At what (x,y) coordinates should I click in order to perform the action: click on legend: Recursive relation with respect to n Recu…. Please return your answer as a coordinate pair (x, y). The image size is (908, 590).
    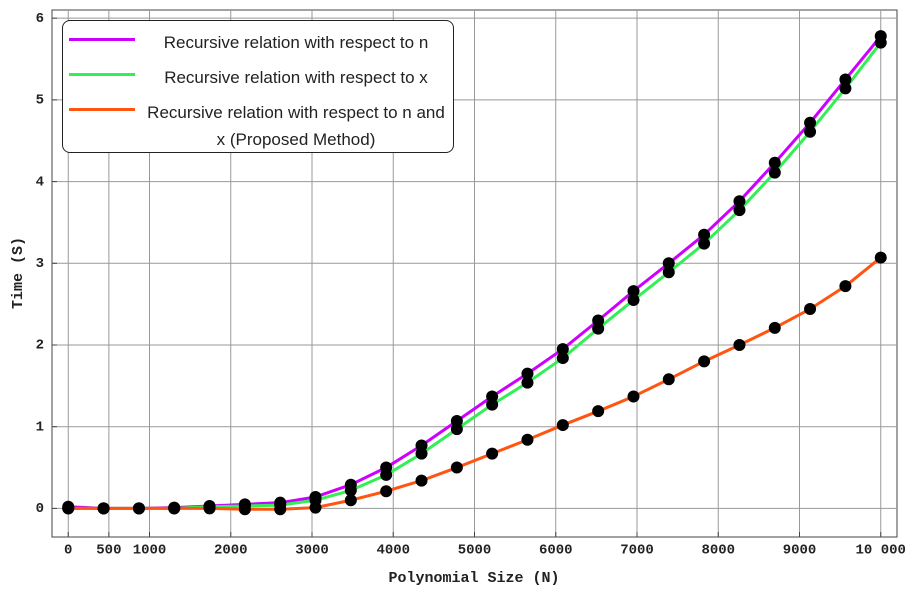
    Looking at the image, I should click on (258, 86).